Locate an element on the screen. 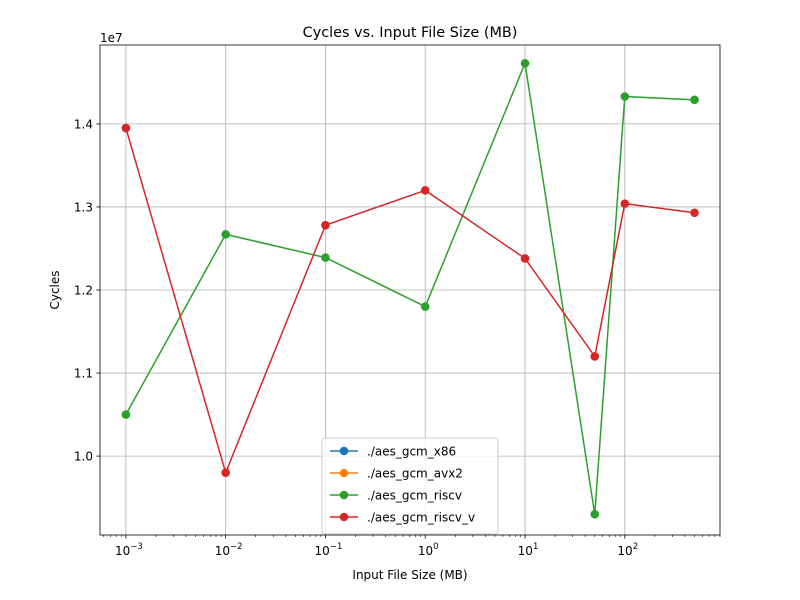 This screenshot has width=800, height=600. x-tick-label: 10⁻¹ is located at coordinates (329, 550).